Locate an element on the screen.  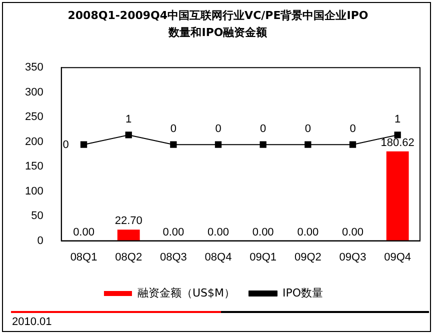
text: 2010.01 is located at coordinates (32, 322).